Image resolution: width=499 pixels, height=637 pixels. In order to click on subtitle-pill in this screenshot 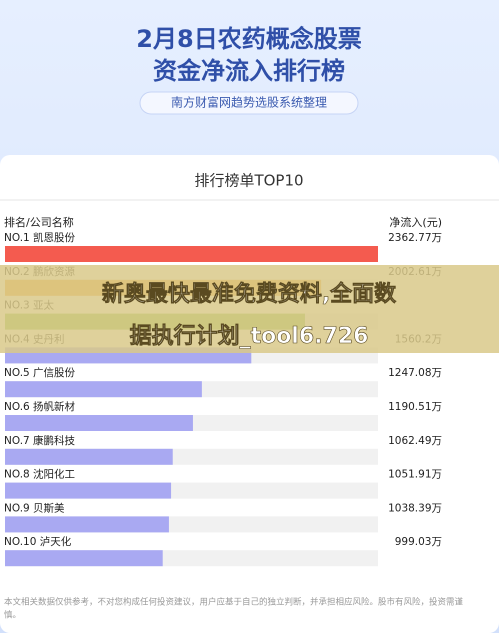, I will do `click(249, 103)`.